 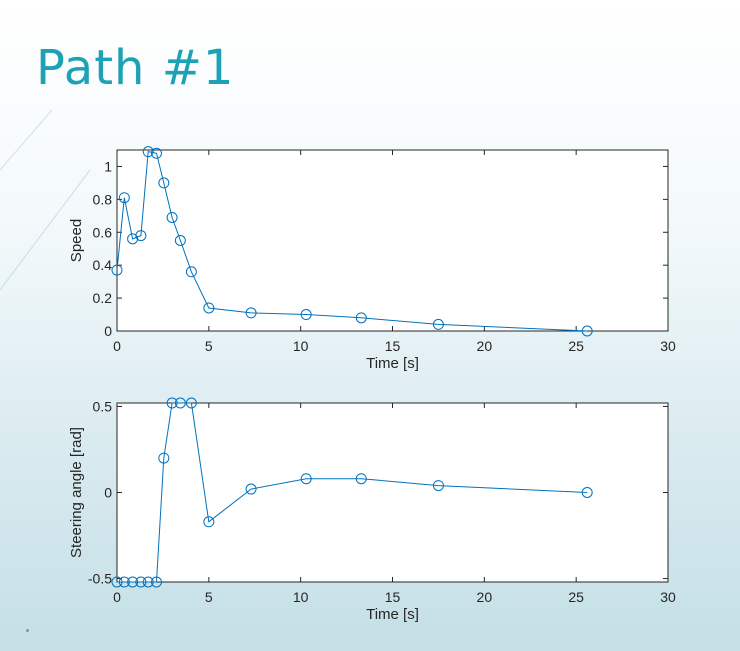 I want to click on speed-xtick-label: 0, so click(x=117, y=346).